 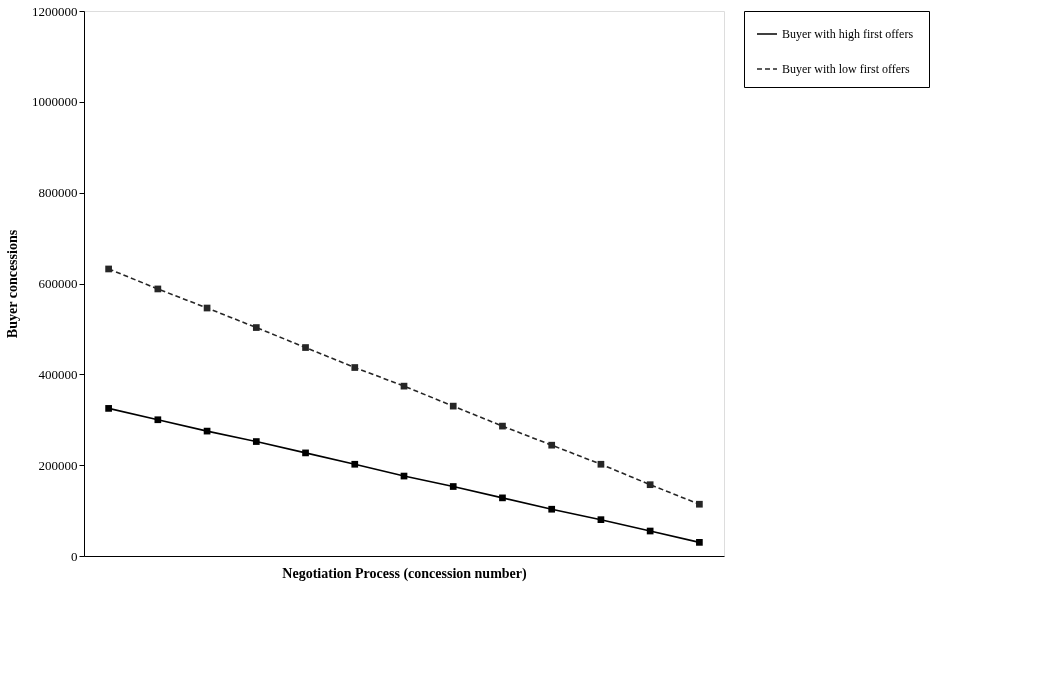 What do you see at coordinates (848, 34) in the screenshot?
I see `legend-label: Buyer with high first offers` at bounding box center [848, 34].